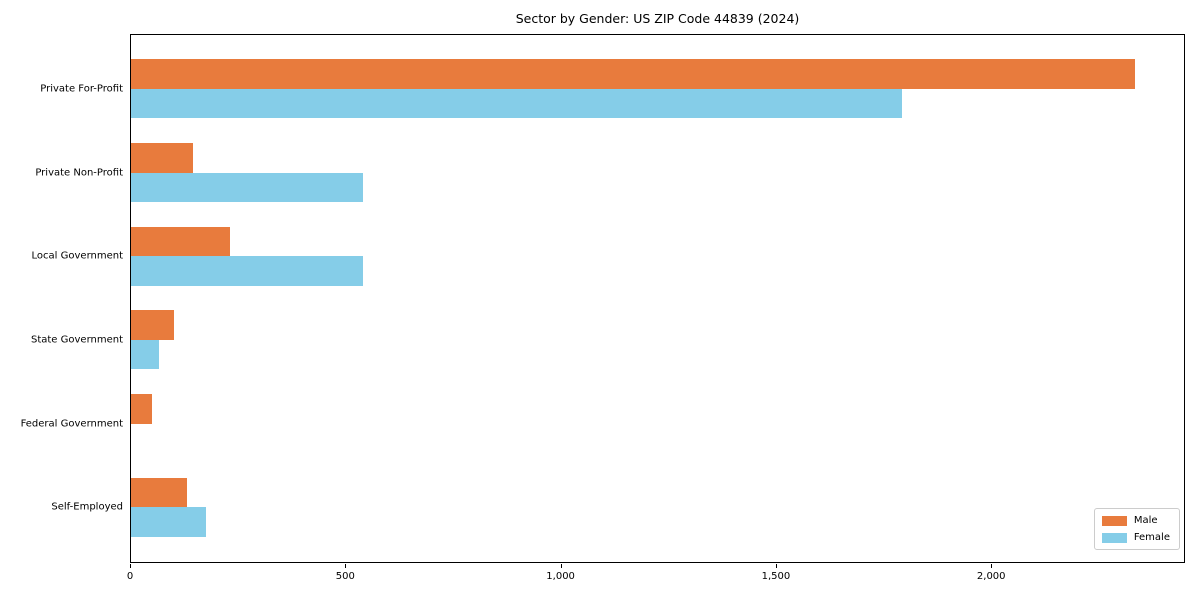 The width and height of the screenshot is (1200, 600). I want to click on category-label: Private For-Profit, so click(81, 89).